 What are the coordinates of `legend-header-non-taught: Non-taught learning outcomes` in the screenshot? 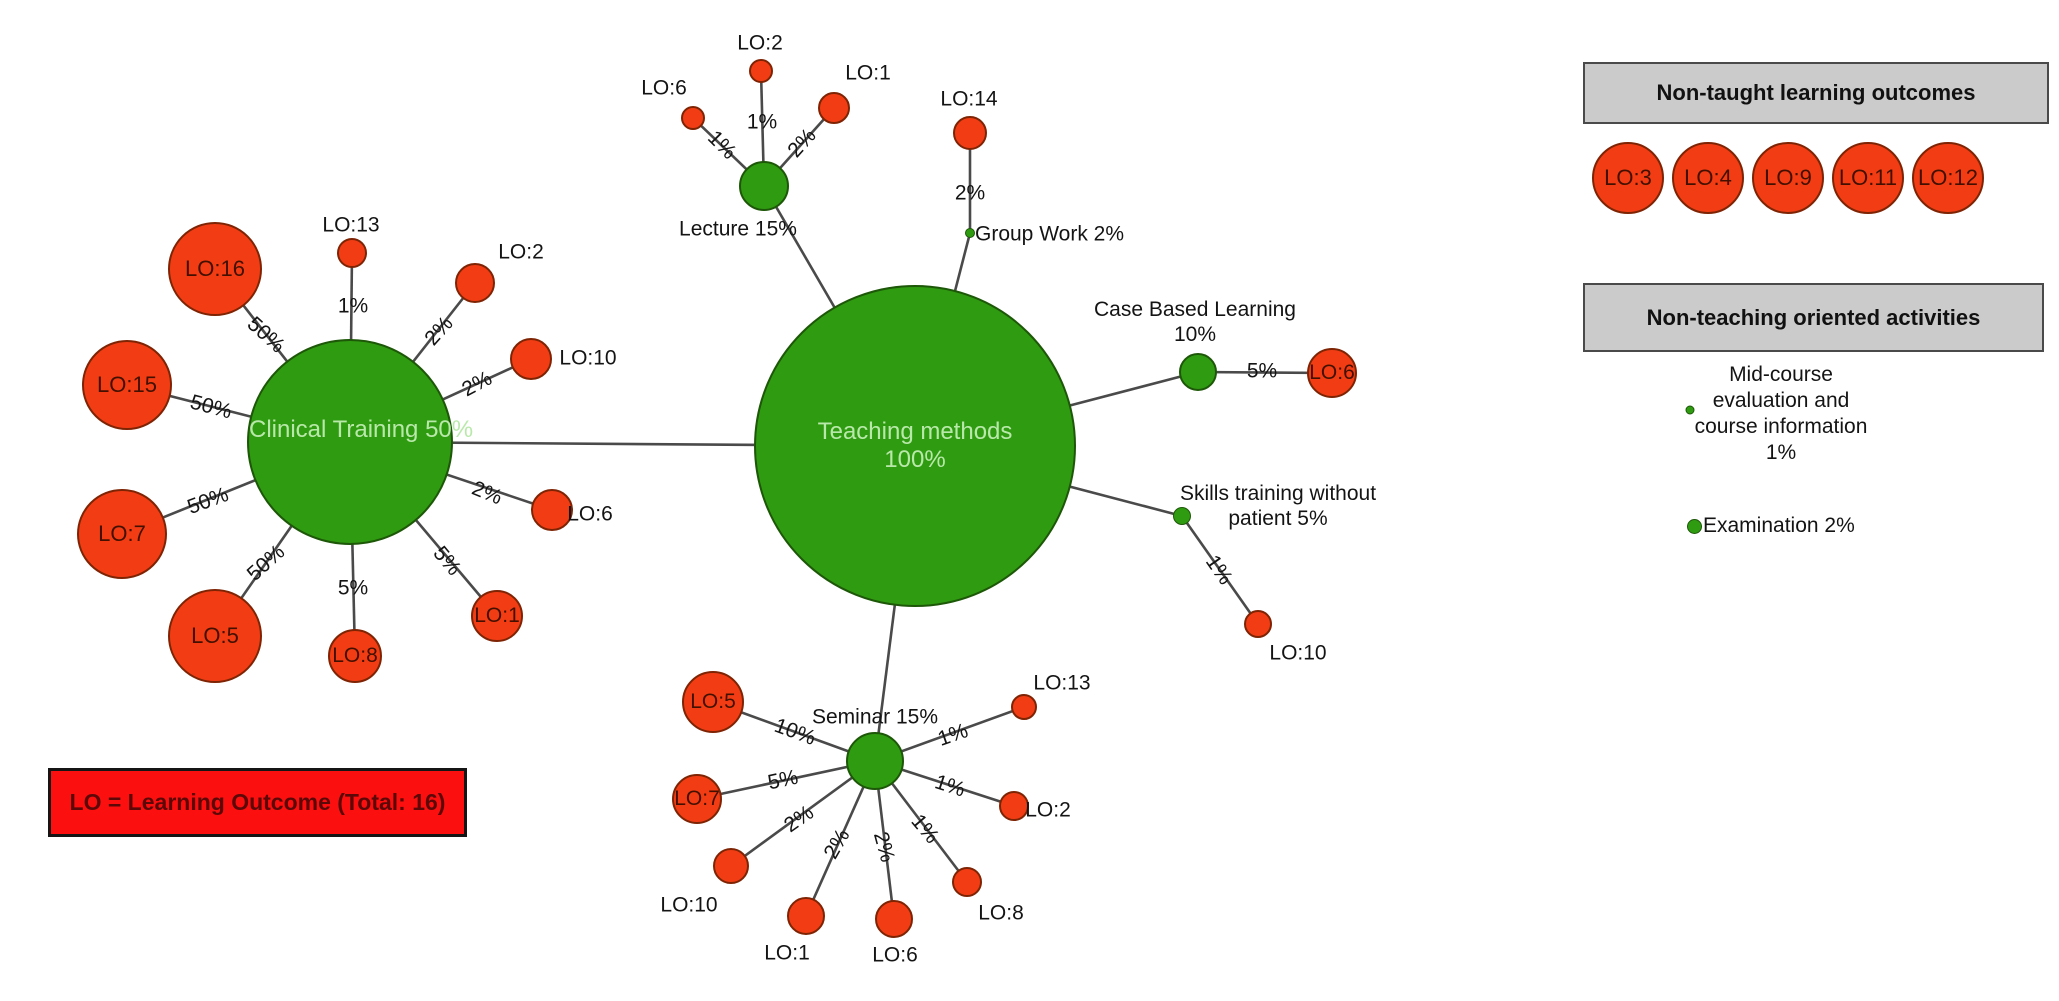 It's located at (1816, 93).